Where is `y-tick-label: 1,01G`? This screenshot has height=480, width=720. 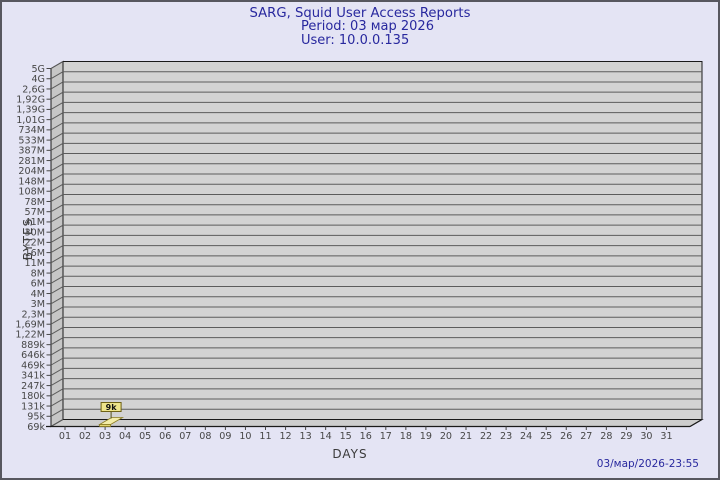
y-tick-label: 1,01G is located at coordinates (30, 120).